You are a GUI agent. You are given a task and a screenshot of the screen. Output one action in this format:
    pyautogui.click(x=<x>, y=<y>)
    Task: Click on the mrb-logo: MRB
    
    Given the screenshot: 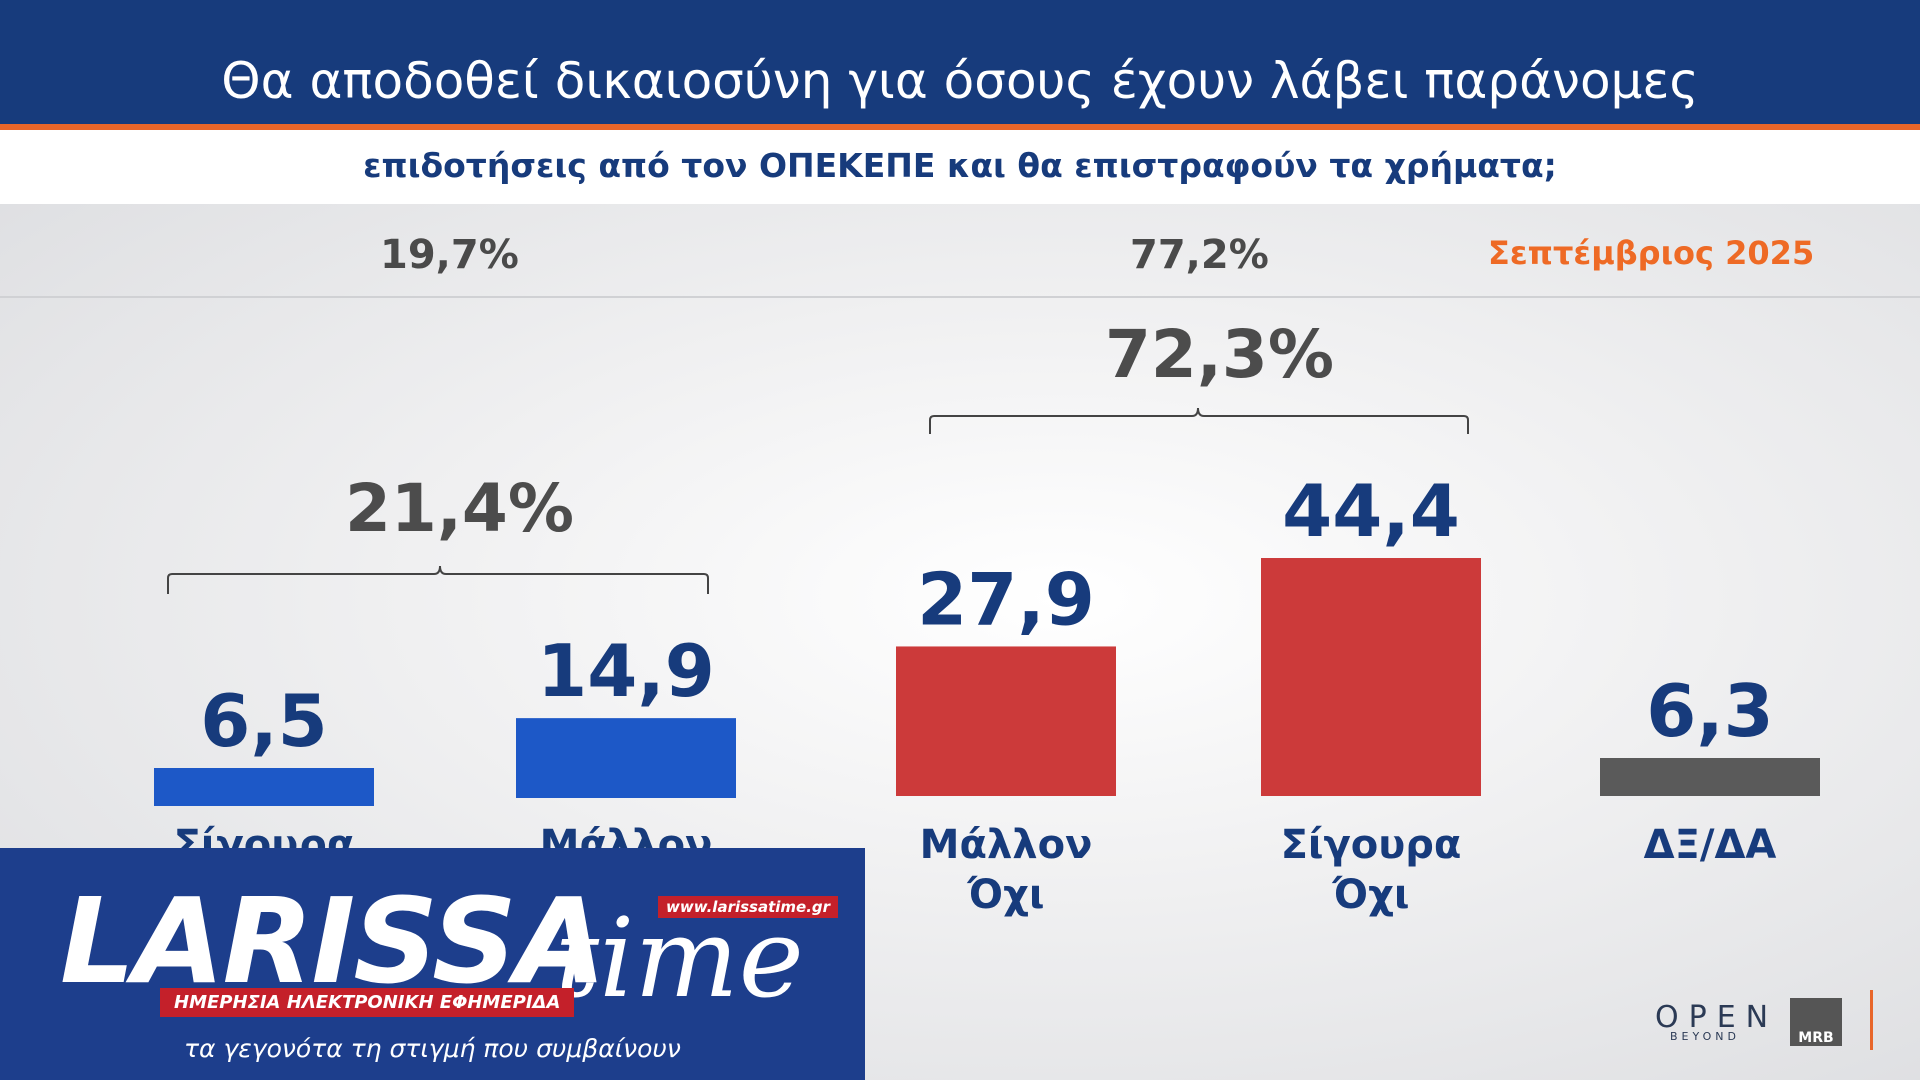 What is the action you would take?
    pyautogui.click(x=1816, y=1022)
    